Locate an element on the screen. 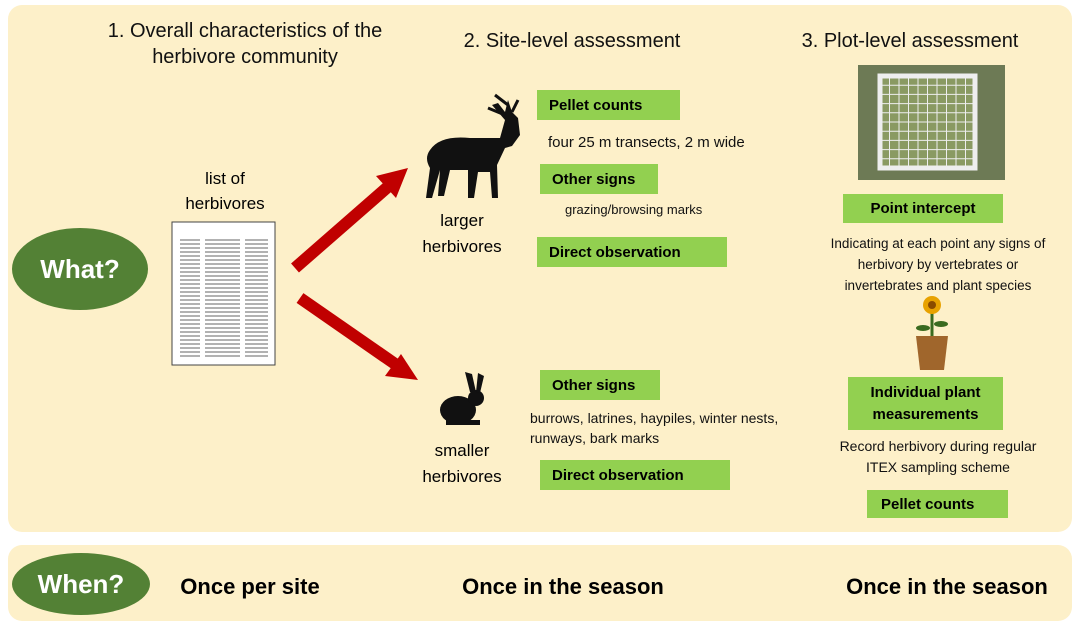  method-note: grazing/browsing marks is located at coordinates (634, 209).